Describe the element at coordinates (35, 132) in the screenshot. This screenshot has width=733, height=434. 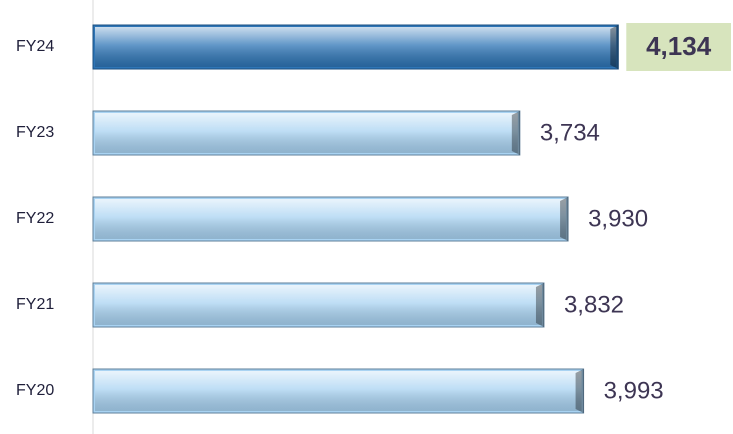
I see `category-label: FY23` at that location.